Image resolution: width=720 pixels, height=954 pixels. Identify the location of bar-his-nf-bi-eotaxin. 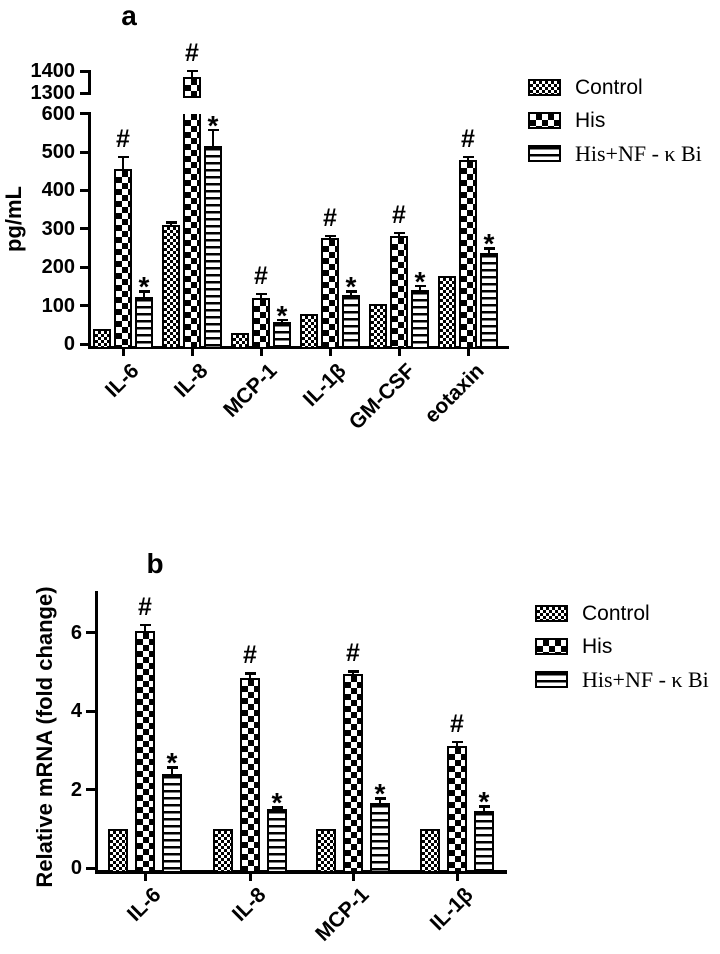
(489, 300).